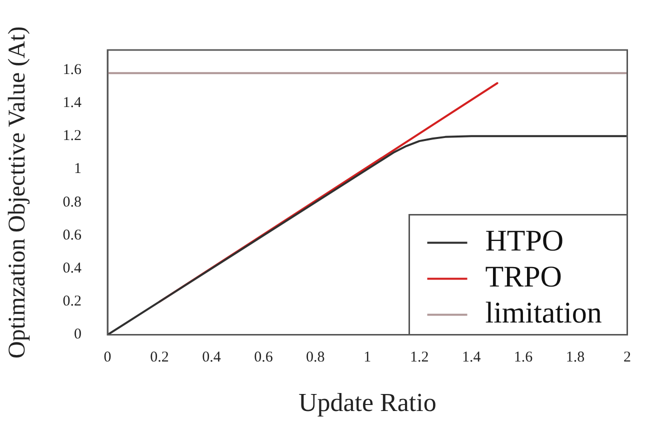  Describe the element at coordinates (72, 202) in the screenshot. I see `y-tick-label: 0.8` at that location.